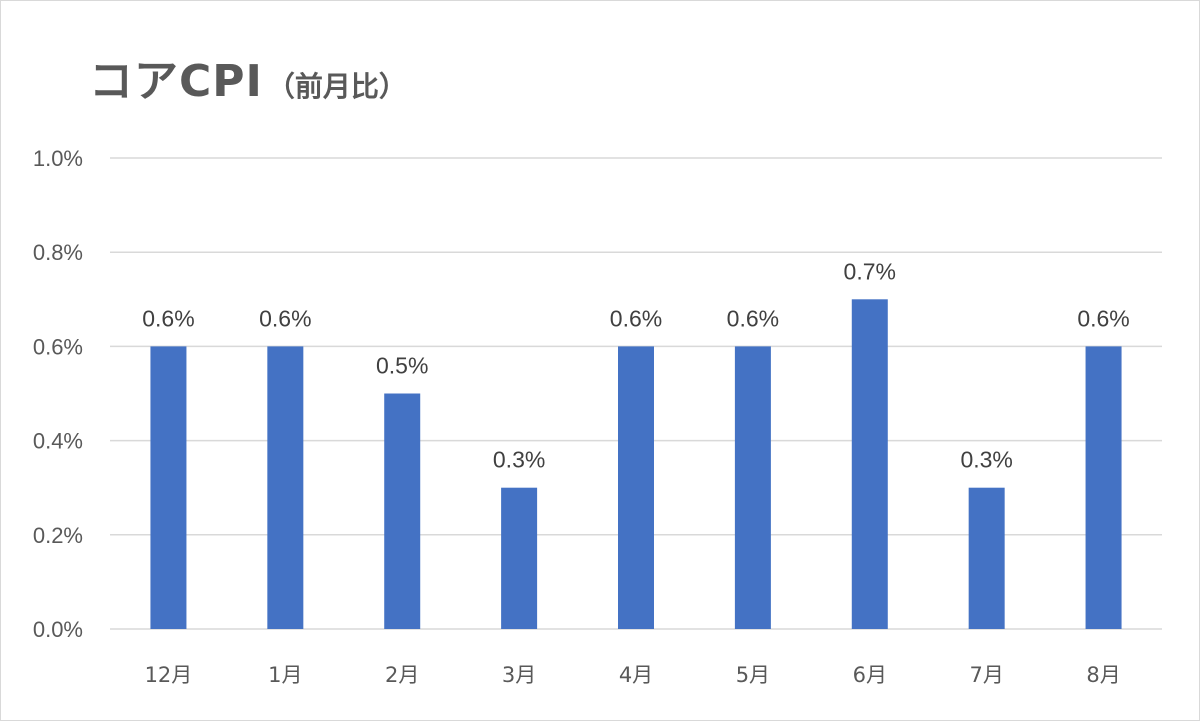  I want to click on x-tick-label: 12月, so click(169, 675).